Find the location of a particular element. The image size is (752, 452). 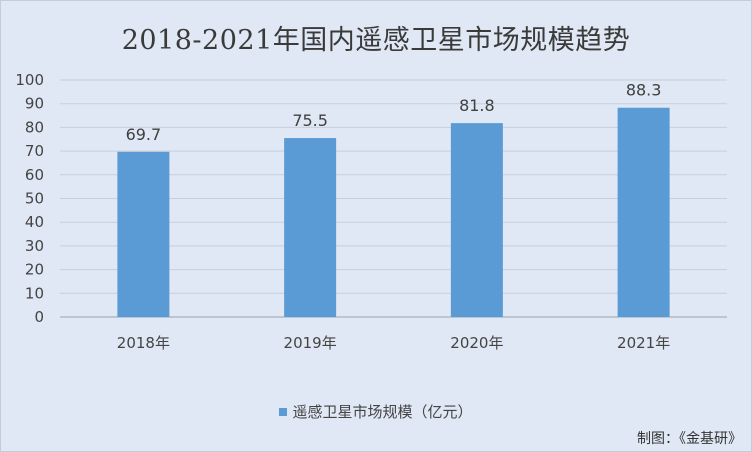

x-tick-label: 2018年 is located at coordinates (143, 343).